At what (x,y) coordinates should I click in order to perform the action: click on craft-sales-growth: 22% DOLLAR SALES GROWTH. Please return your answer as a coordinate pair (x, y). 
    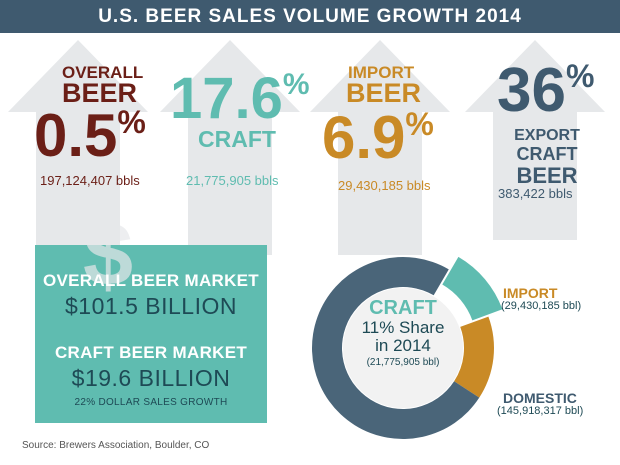
    Looking at the image, I should click on (151, 402).